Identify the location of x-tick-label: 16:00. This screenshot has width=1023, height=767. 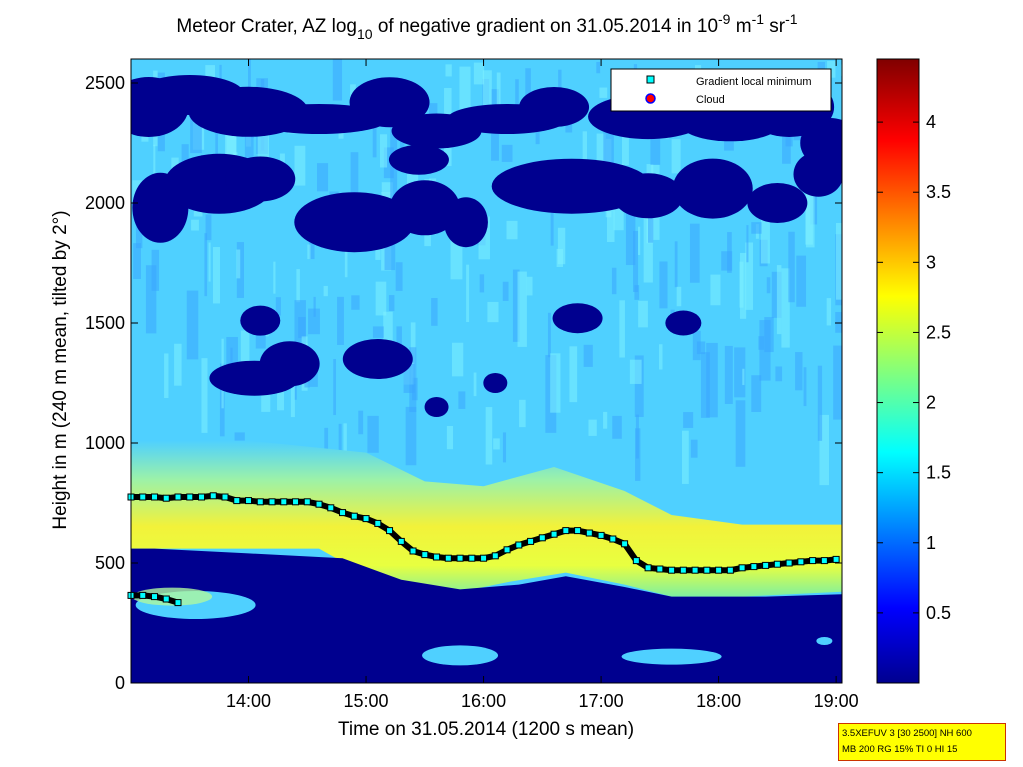
(483, 701).